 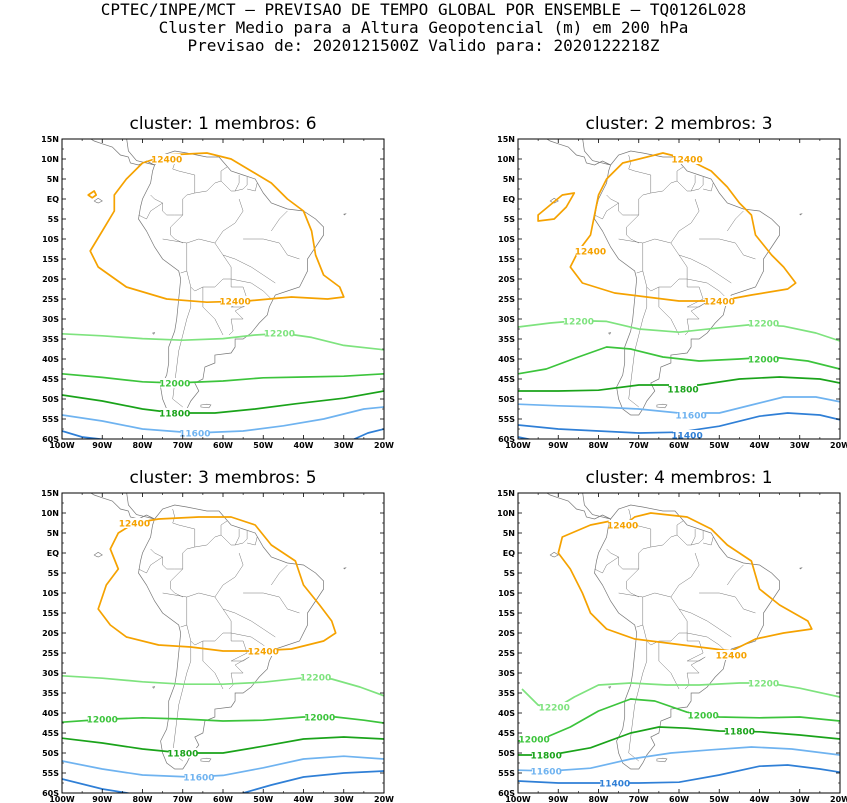 What do you see at coordinates (578, 506) in the screenshot?
I see `central-america-outline` at bounding box center [578, 506].